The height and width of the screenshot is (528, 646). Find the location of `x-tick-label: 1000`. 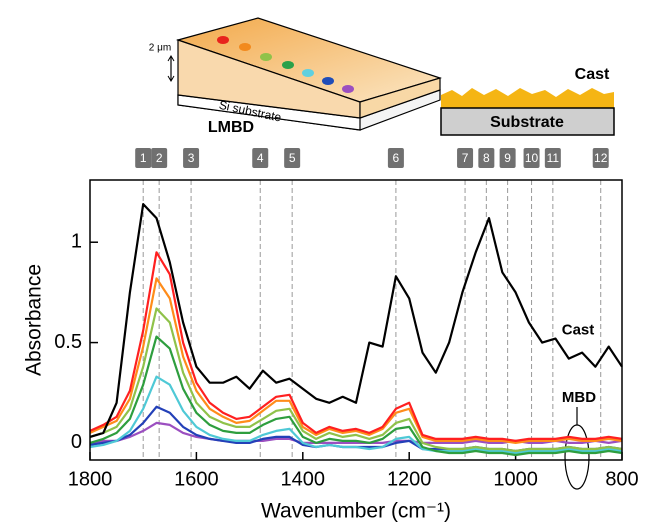

x-tick-label: 1000 is located at coordinates (515, 479).